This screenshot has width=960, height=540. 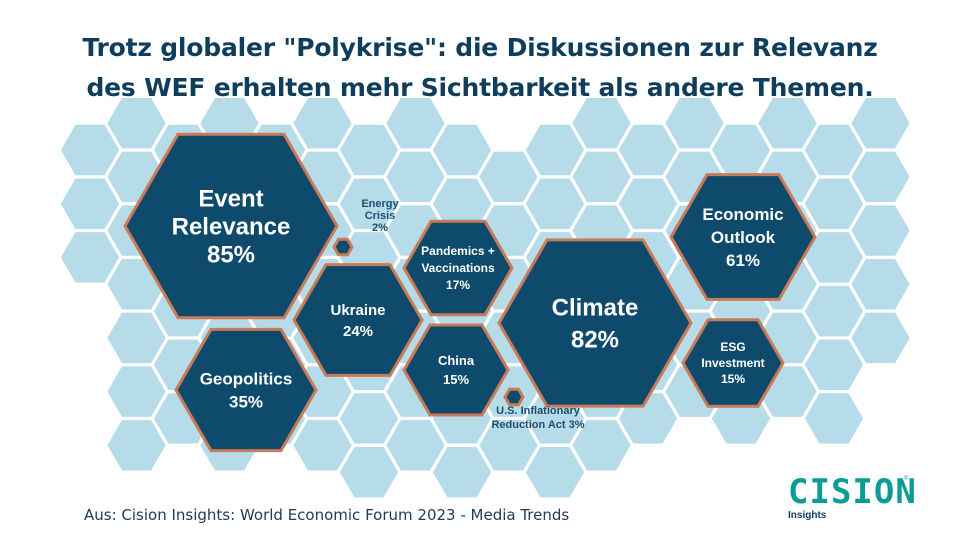 I want to click on topic-event-relevance: Event Relevance 85%, so click(x=231, y=226).